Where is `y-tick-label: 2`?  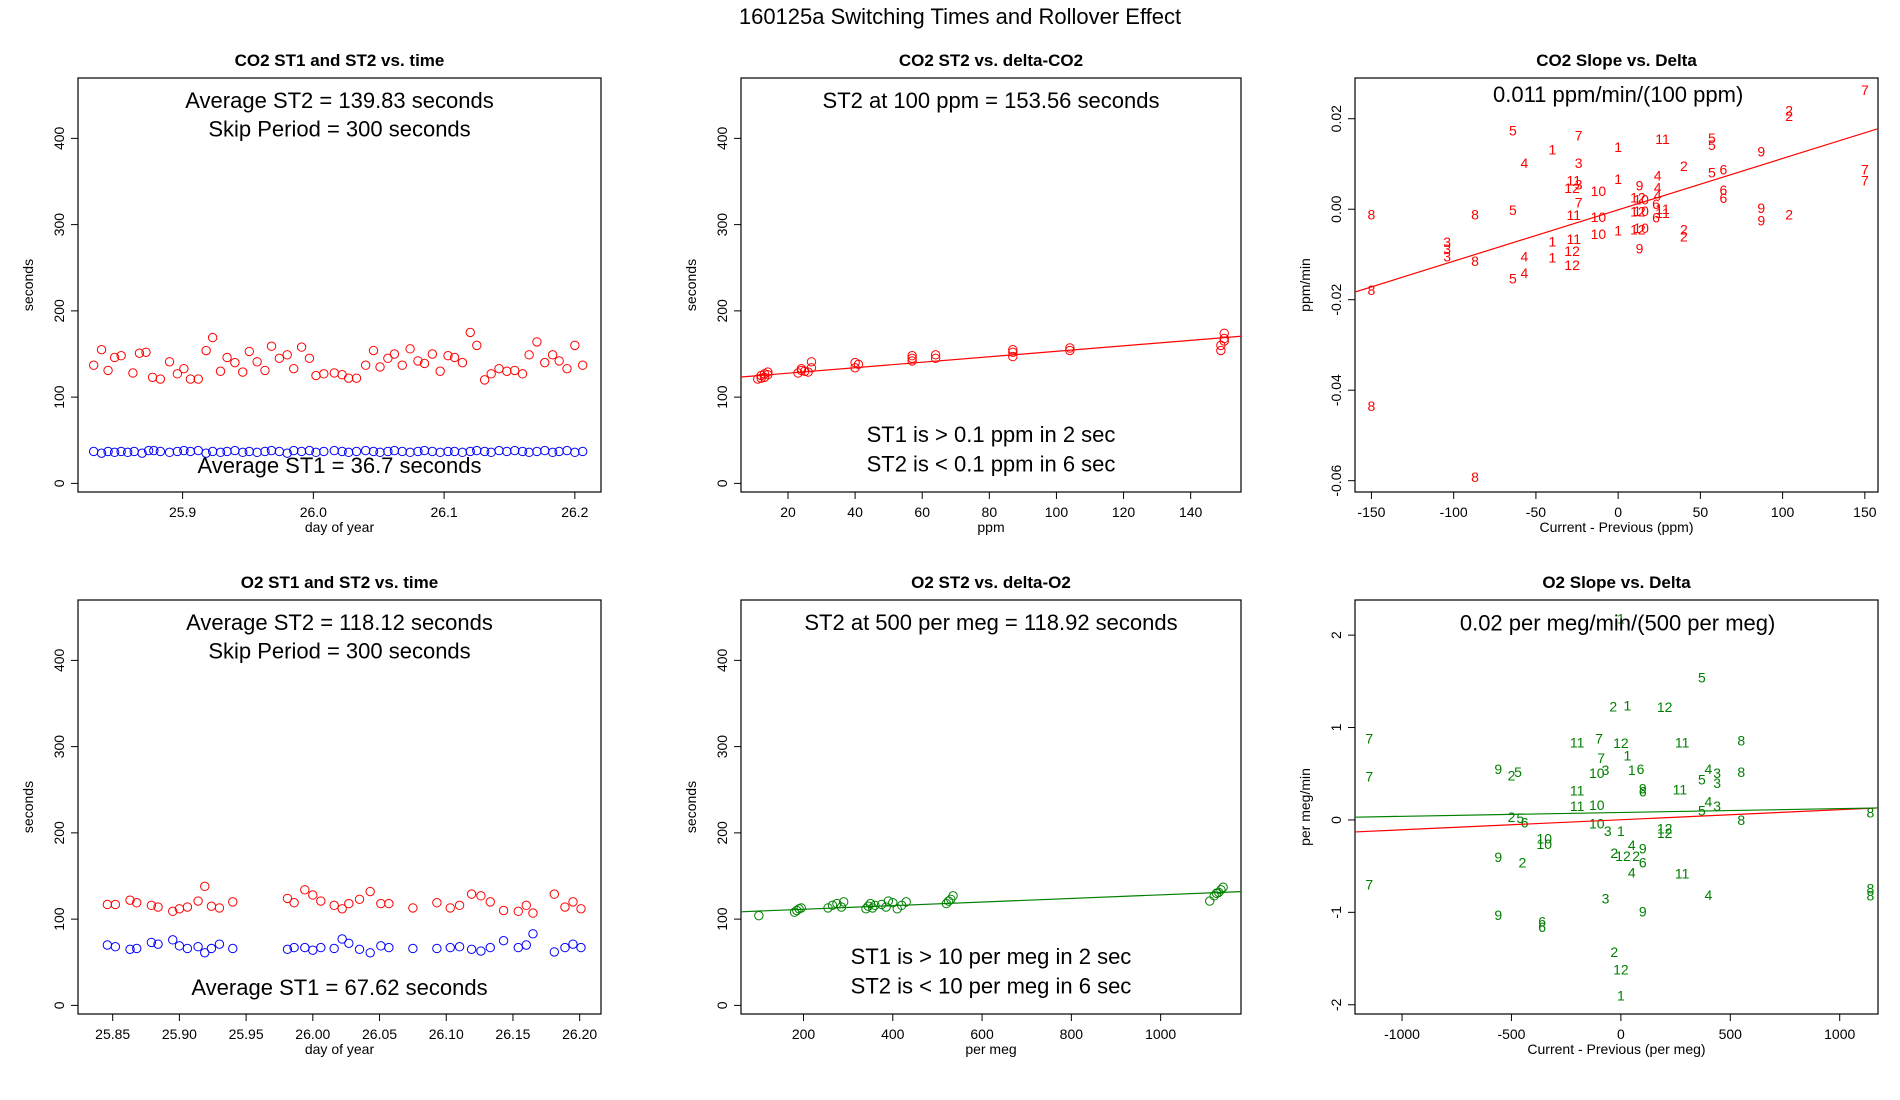 y-tick-label: 2 is located at coordinates (1336, 635).